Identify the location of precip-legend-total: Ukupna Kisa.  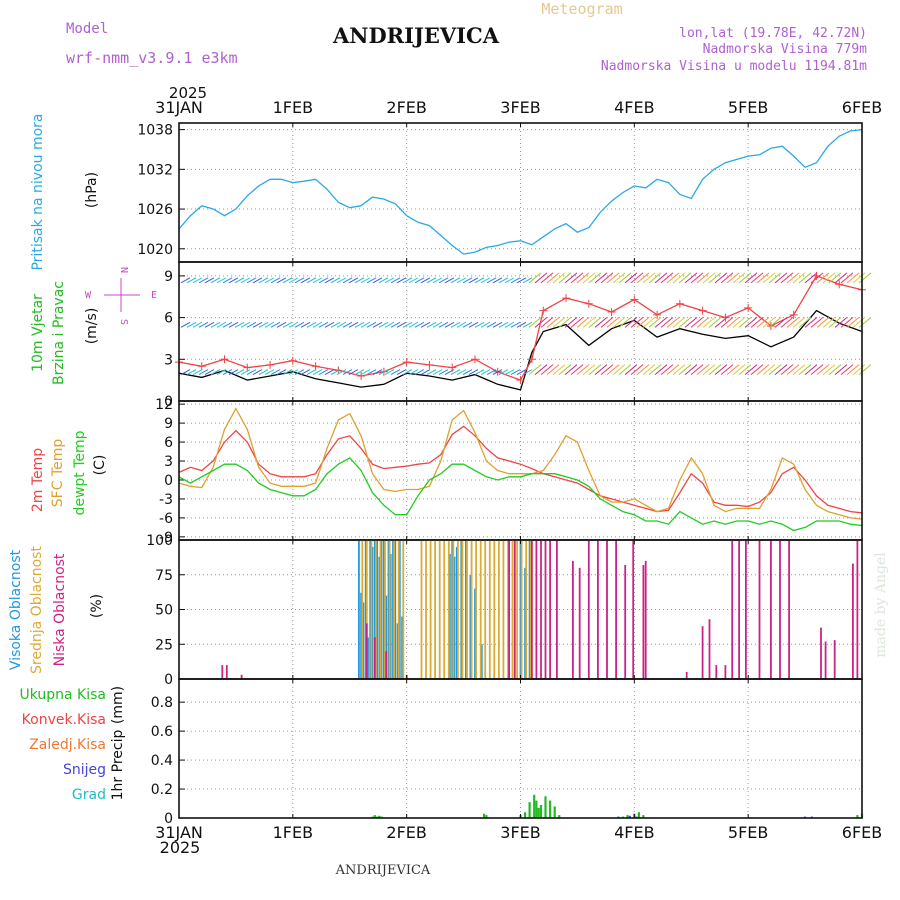
(62, 695).